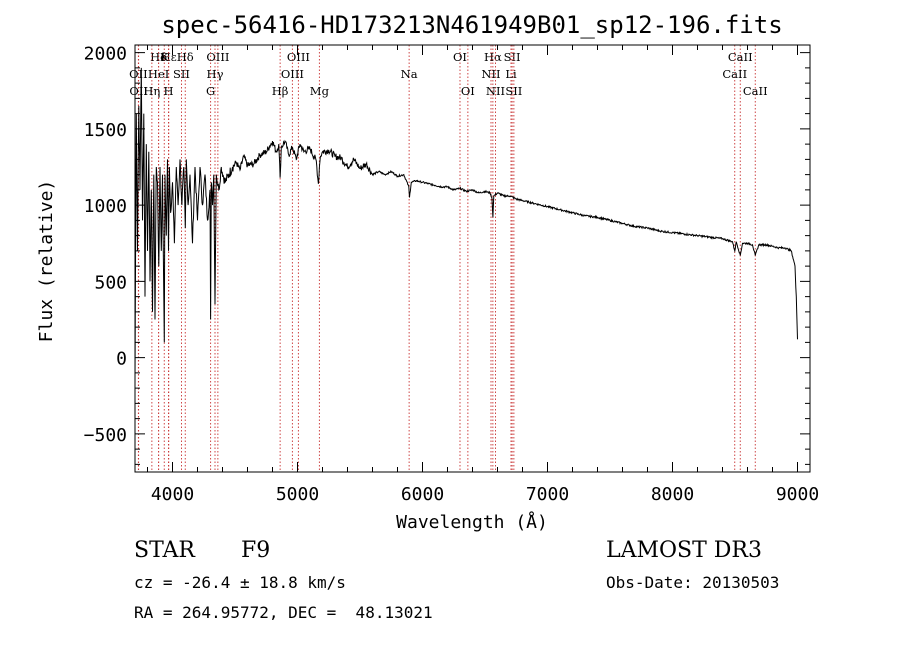 The width and height of the screenshot is (900, 649). What do you see at coordinates (210, 91) in the screenshot?
I see `spectral-line-label: G` at bounding box center [210, 91].